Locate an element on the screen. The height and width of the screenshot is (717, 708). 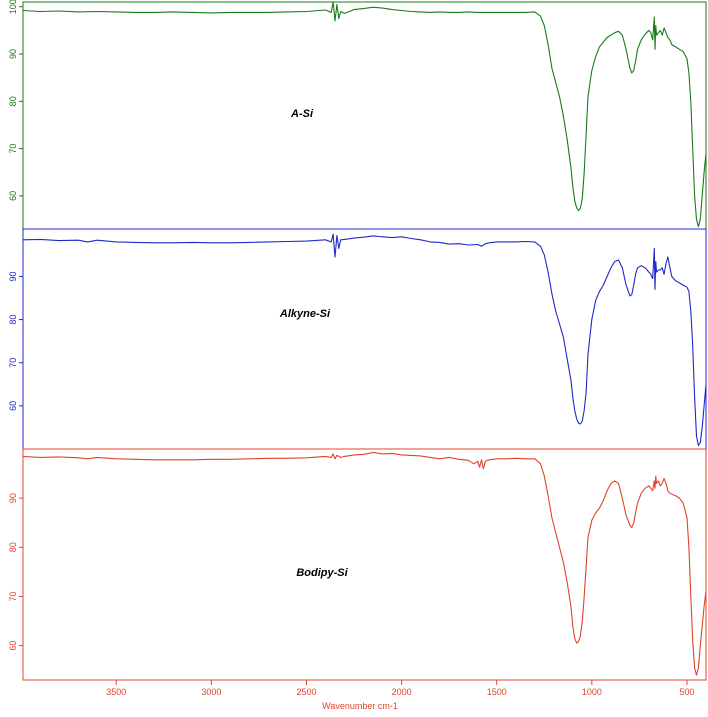
x-tick-label: 2500 is located at coordinates (306, 692).